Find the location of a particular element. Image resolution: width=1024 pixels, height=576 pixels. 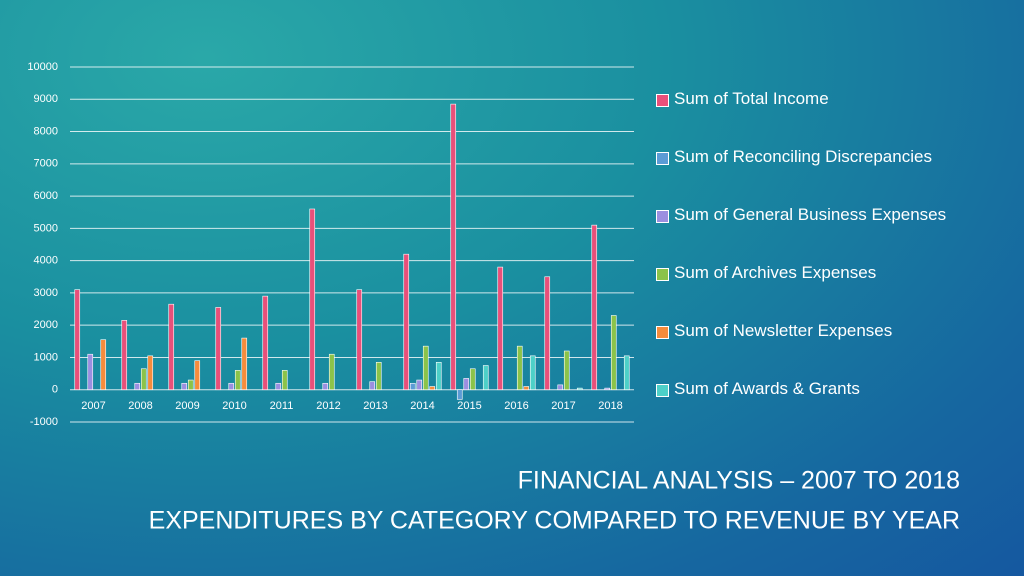

legend-item: Sum of Reconciling Discrepancies is located at coordinates (816, 157).